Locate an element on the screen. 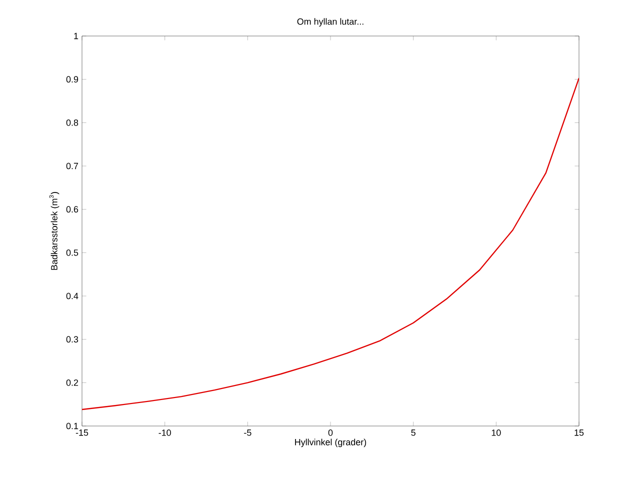  y-tick-label: 1 is located at coordinates (76, 36).